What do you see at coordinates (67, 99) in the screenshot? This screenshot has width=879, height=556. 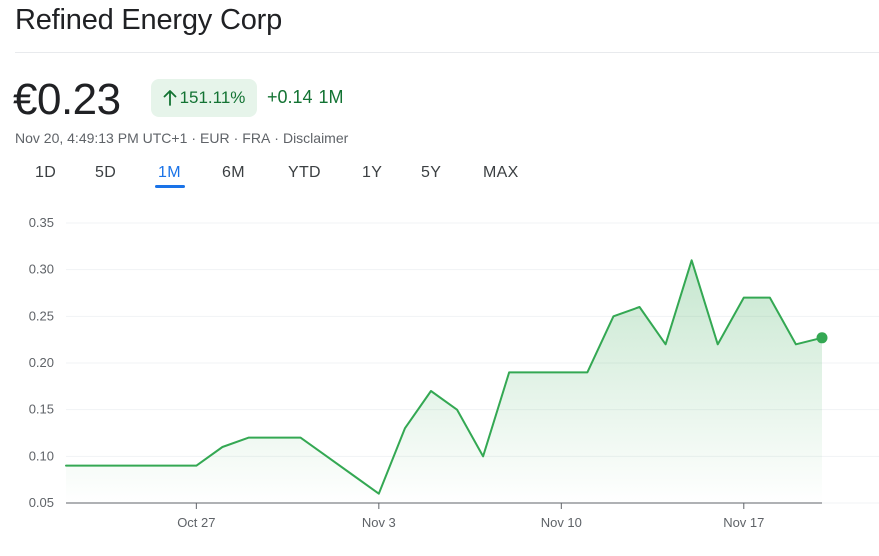 I see `current-price: €0.23` at bounding box center [67, 99].